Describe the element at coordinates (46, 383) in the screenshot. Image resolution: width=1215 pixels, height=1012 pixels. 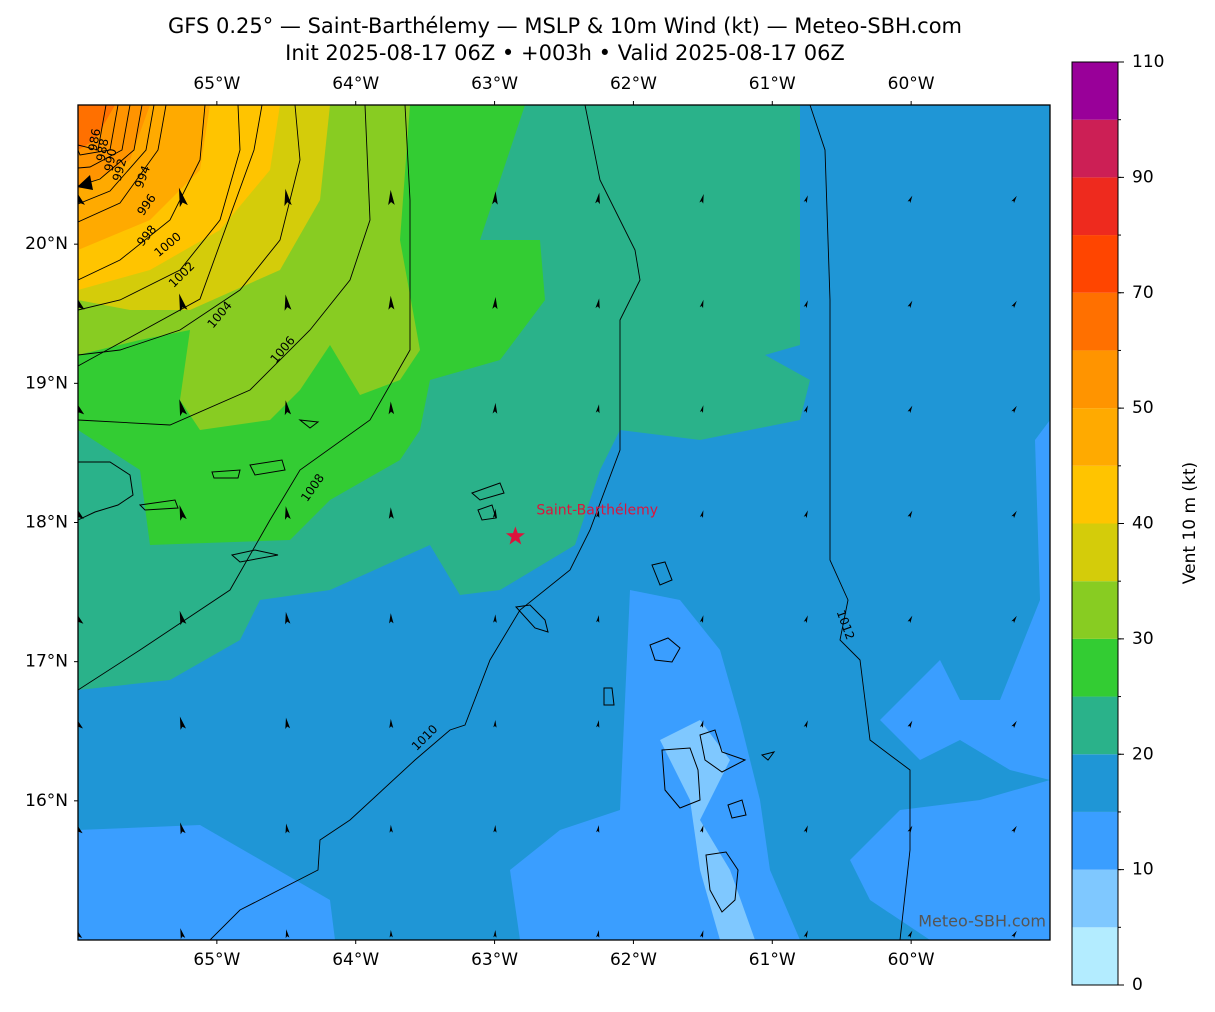
I see `lat-label: 19°N` at that location.